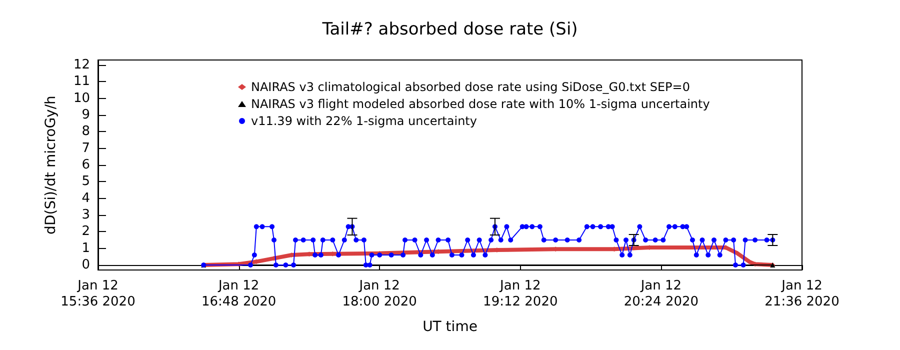 This screenshot has width=900, height=350. What do you see at coordinates (86, 115) in the screenshot?
I see `y-tick-label: 9` at bounding box center [86, 115].